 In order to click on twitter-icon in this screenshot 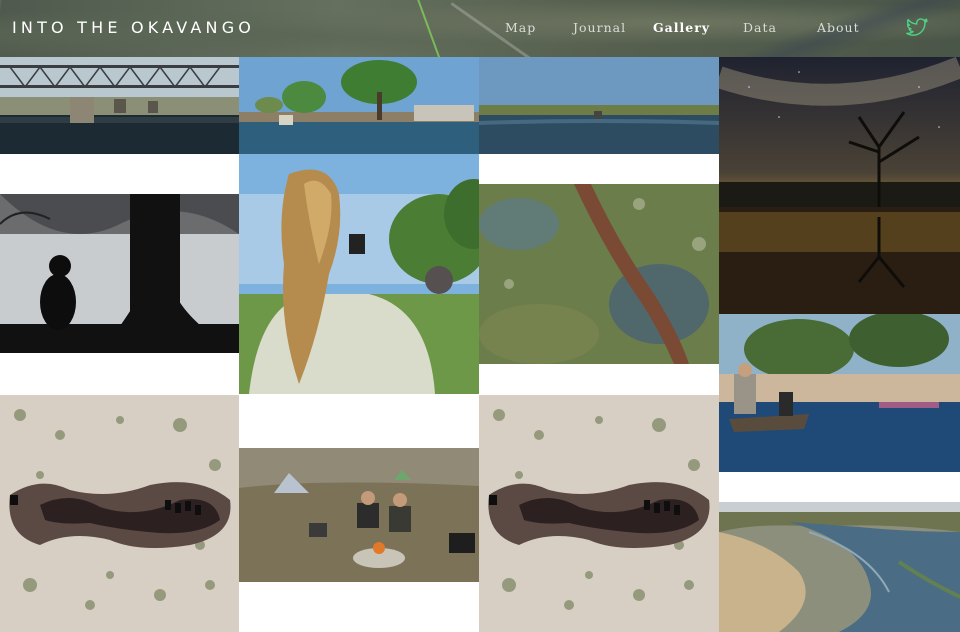, I will do `click(917, 28)`.